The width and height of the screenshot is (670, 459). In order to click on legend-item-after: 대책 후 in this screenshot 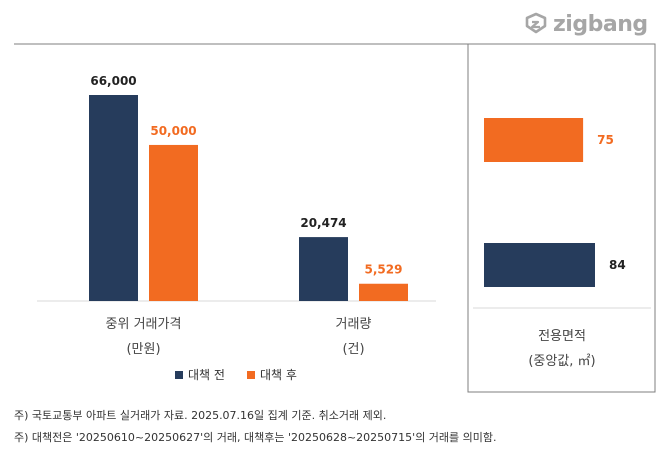, I will do `click(271, 374)`.